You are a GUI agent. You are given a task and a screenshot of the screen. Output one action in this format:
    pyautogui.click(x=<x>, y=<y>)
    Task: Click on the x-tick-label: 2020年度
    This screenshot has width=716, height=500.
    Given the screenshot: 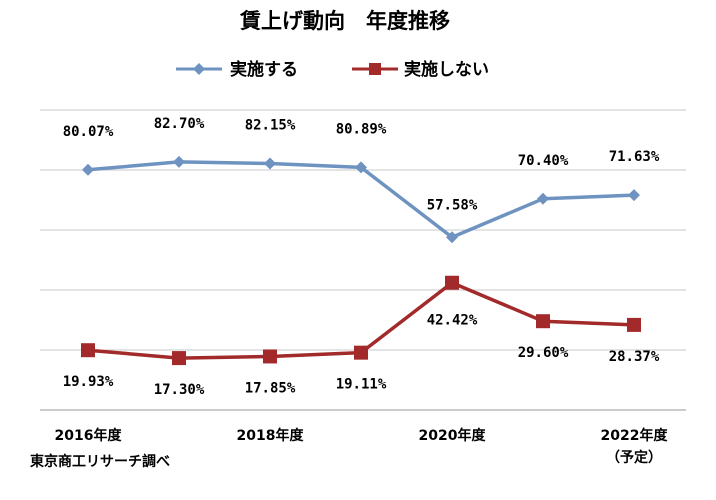 What is the action you would take?
    pyautogui.click(x=453, y=435)
    